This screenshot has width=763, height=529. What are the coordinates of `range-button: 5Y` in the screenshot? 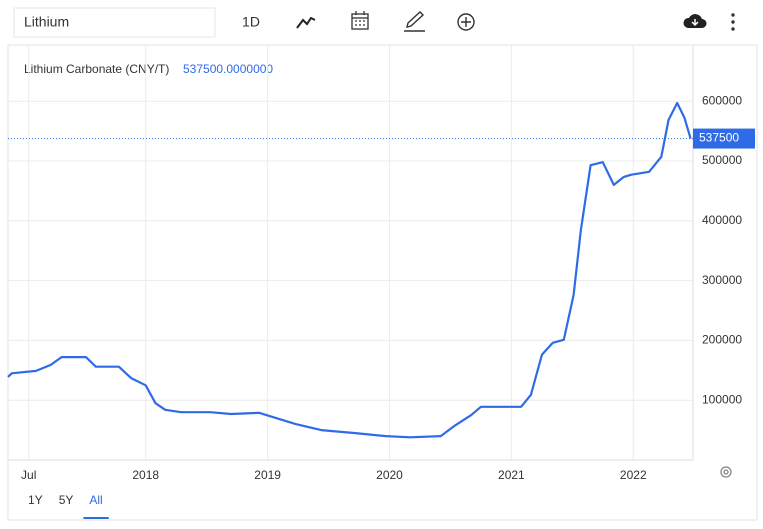 It's located at (66, 500).